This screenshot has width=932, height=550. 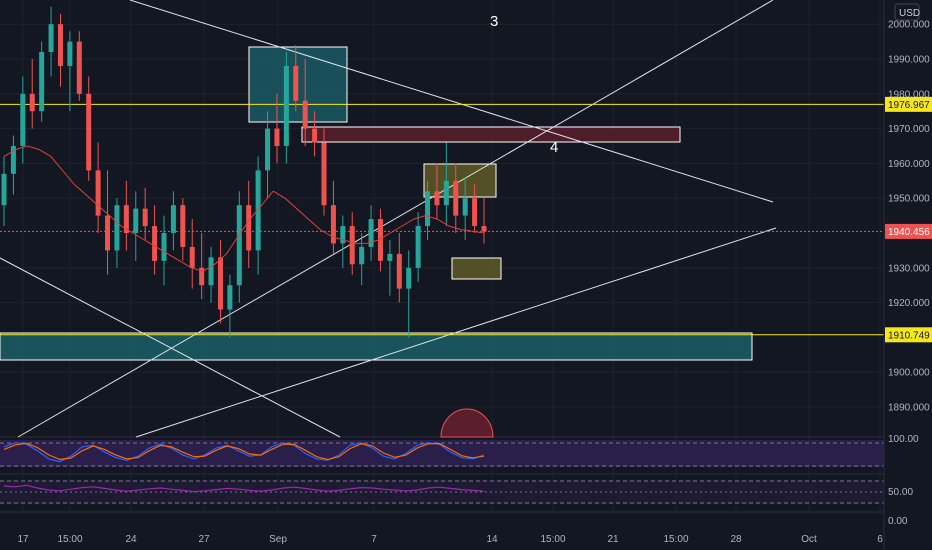 What do you see at coordinates (909, 25) in the screenshot?
I see `price-tick-label: 2000.000` at bounding box center [909, 25].